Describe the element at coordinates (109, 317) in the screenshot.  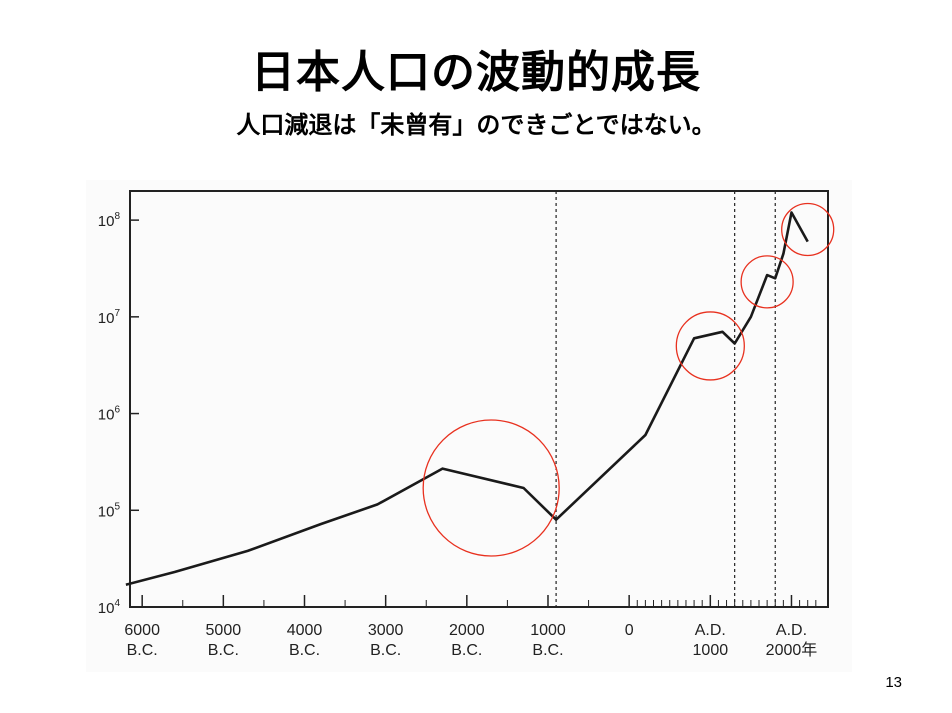
I see `y-tick-label: 10⁷` at that location.